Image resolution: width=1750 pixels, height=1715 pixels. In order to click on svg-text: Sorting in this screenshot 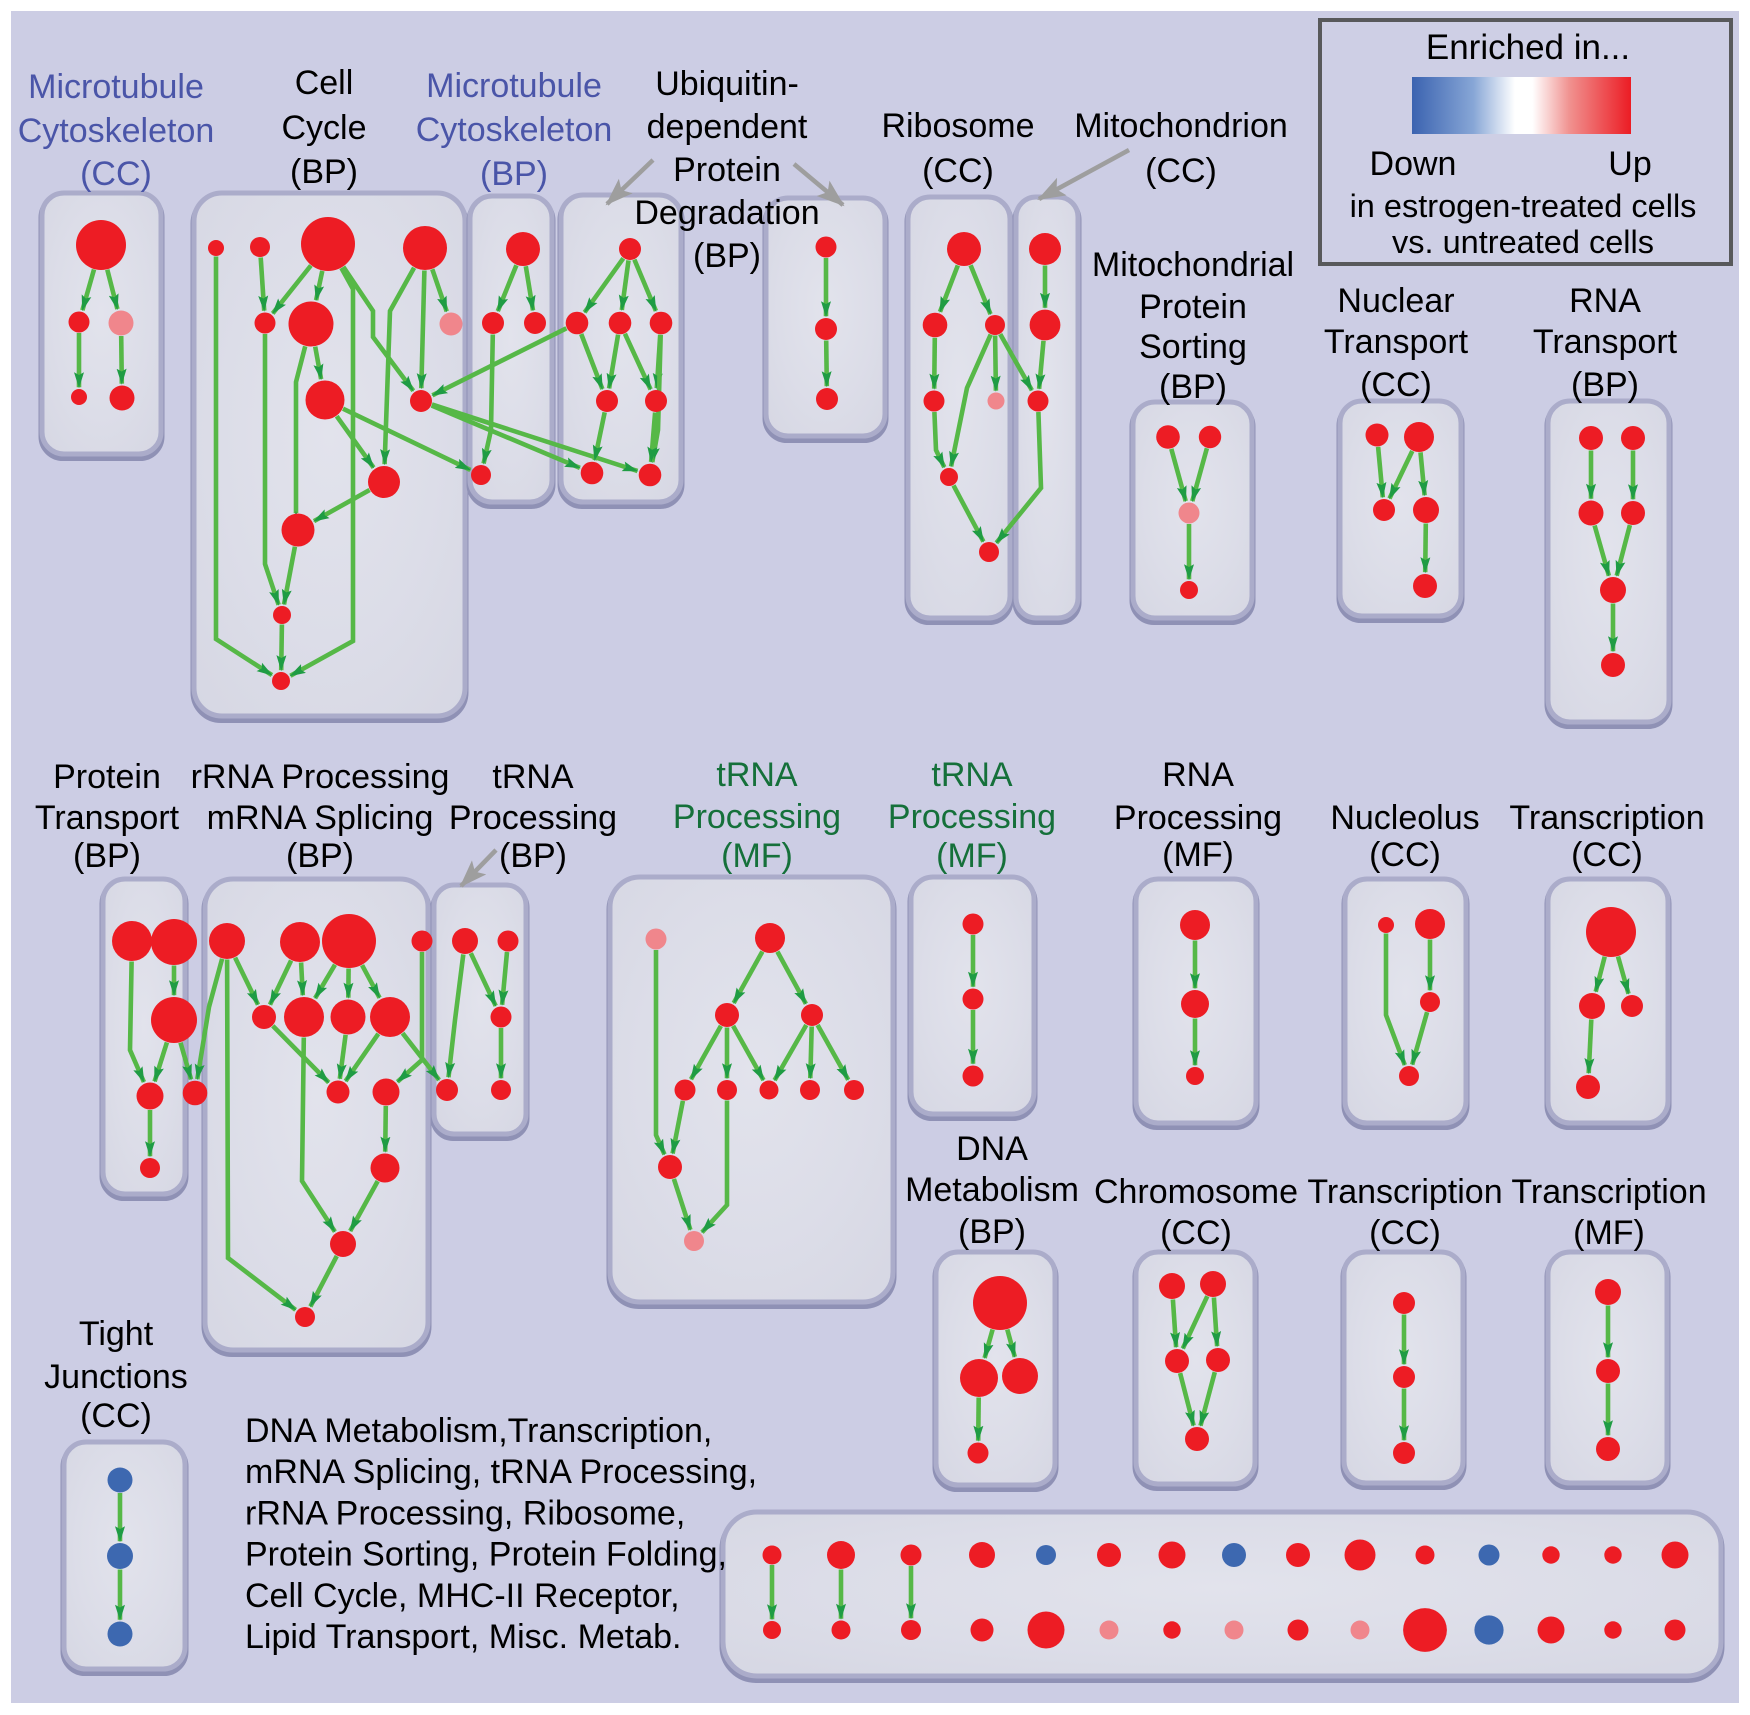, I will do `click(1193, 347)`.